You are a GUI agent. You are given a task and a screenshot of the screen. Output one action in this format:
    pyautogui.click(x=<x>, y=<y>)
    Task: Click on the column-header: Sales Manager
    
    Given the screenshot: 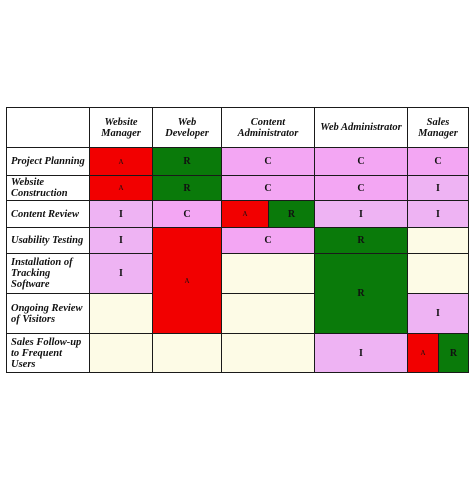 What is the action you would take?
    pyautogui.click(x=438, y=127)
    